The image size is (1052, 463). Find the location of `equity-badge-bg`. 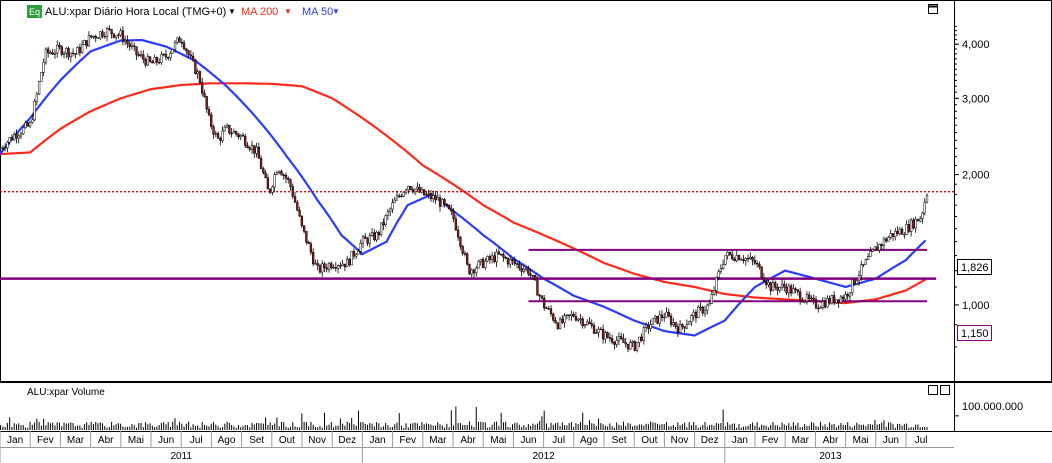

equity-badge-bg is located at coordinates (34, 11).